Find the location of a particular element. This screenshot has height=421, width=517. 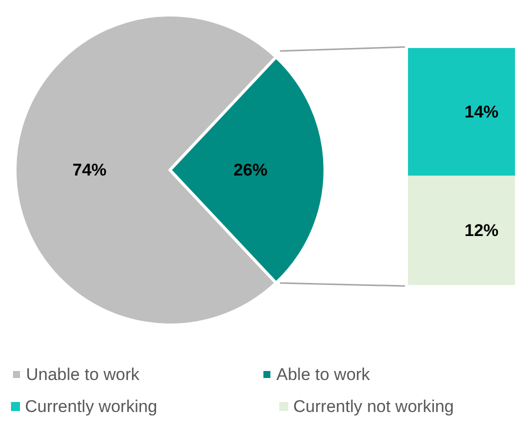

data-label: 12% is located at coordinates (481, 230).